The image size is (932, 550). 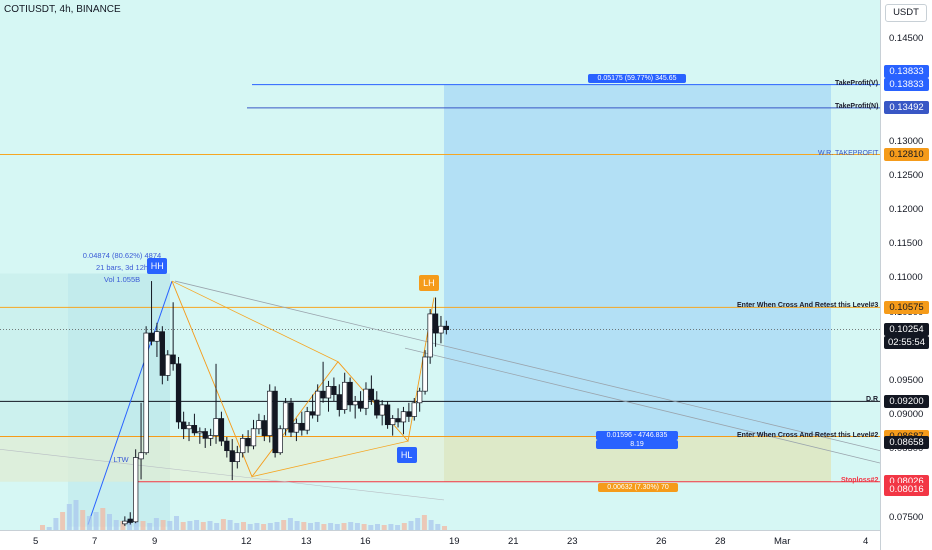 What do you see at coordinates (906, 38) in the screenshot?
I see `price-tick: 0.14500` at bounding box center [906, 38].